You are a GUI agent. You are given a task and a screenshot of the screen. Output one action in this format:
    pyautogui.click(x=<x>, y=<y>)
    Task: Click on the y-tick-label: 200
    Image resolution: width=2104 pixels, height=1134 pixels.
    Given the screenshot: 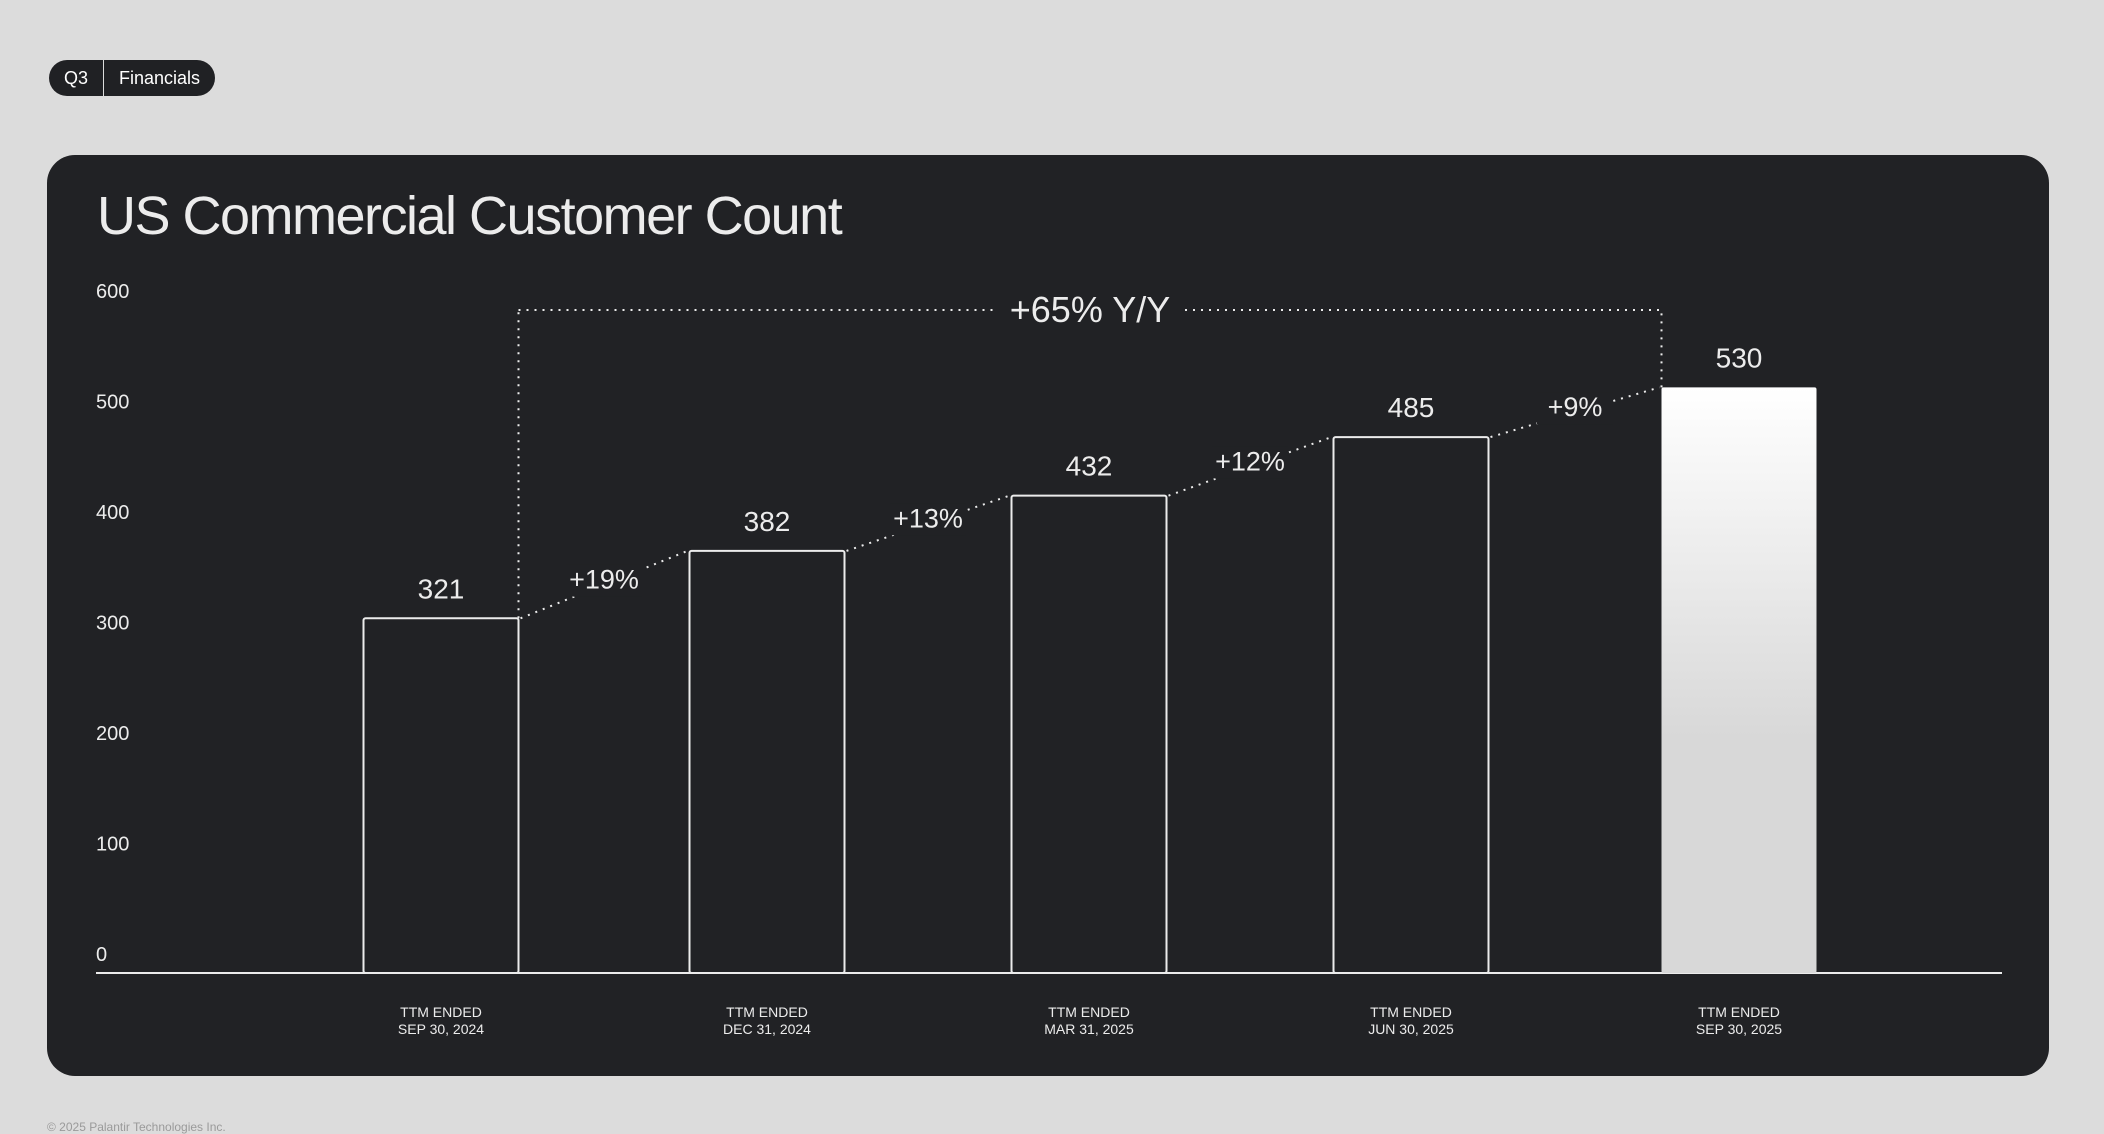 What is the action you would take?
    pyautogui.click(x=112, y=734)
    